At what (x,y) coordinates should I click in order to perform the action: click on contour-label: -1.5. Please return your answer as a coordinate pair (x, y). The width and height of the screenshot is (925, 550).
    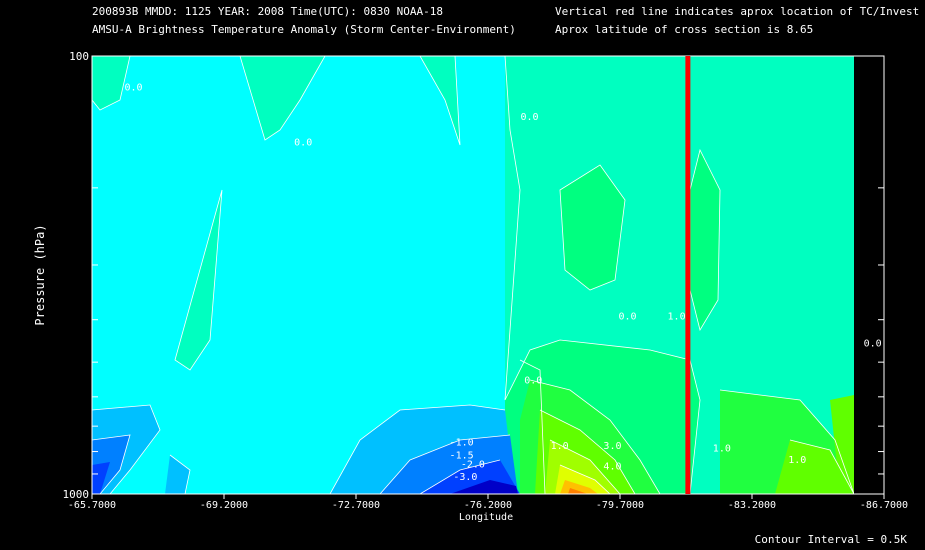
    Looking at the image, I should click on (462, 456).